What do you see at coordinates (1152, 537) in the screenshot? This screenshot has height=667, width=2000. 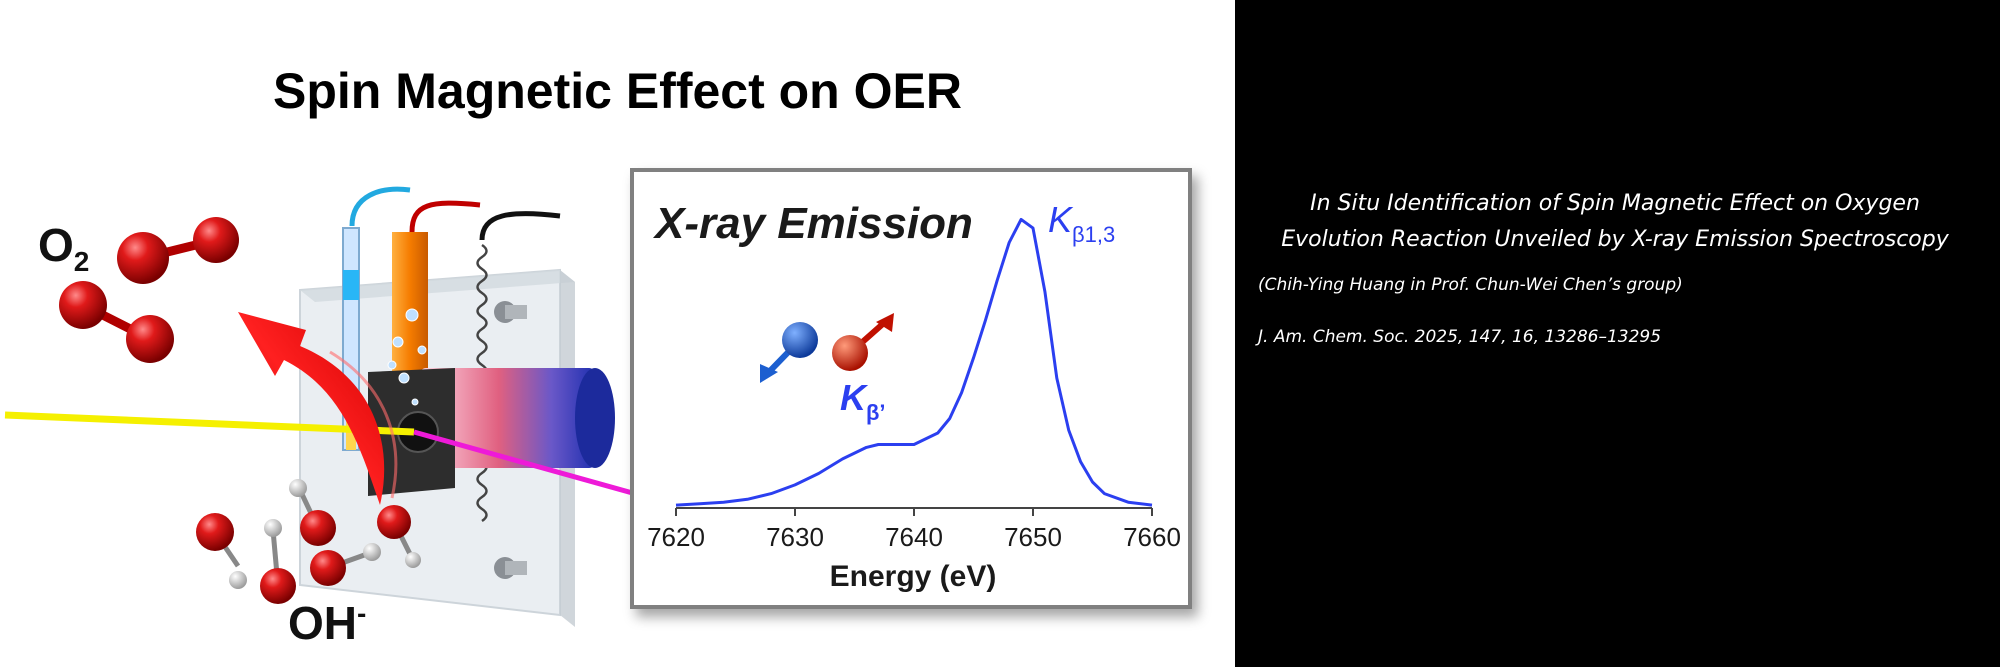 I see `x-tick-label: 7660` at bounding box center [1152, 537].